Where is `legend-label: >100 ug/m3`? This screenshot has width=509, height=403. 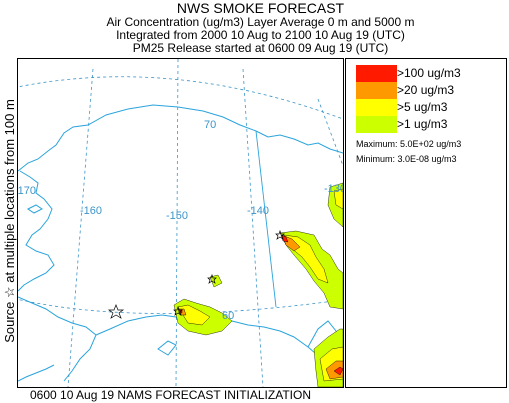
legend-label: >100 ug/m3 is located at coordinates (429, 73).